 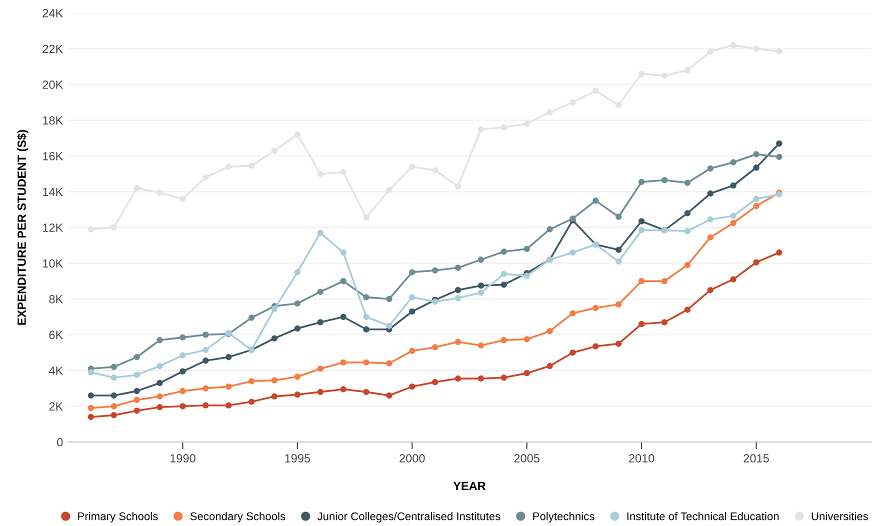 What do you see at coordinates (53, 49) in the screenshot?
I see `y-tick-label: 22K` at bounding box center [53, 49].